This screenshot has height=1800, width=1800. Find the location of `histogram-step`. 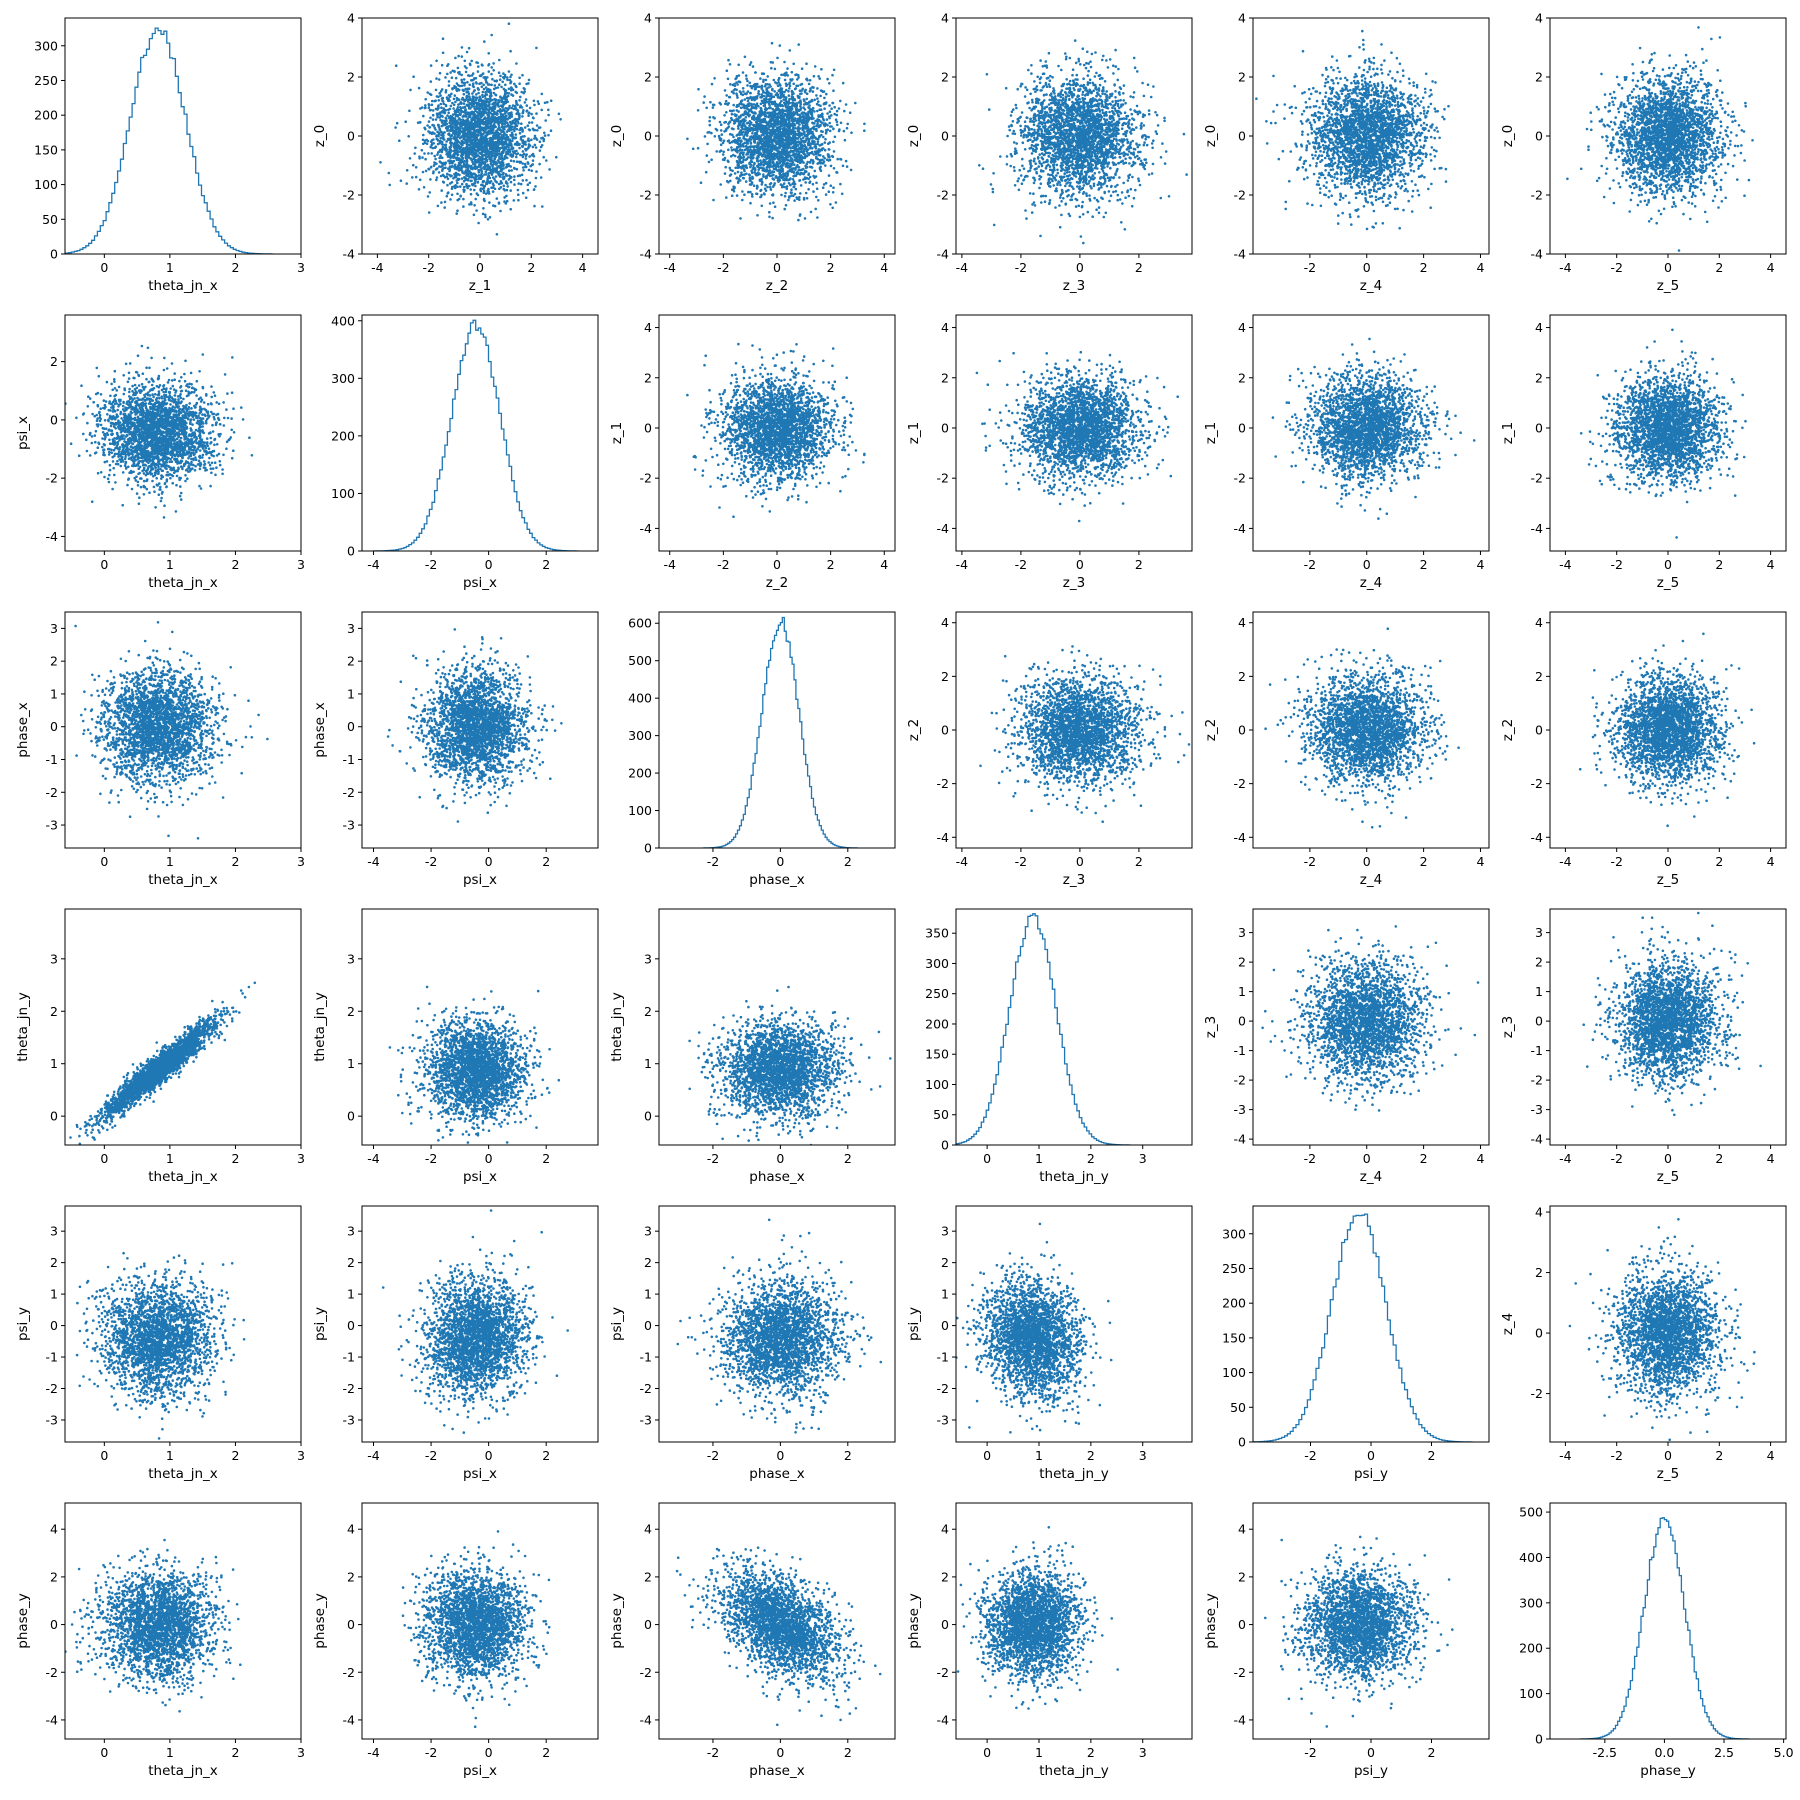

histogram-step is located at coordinates (169, 140).